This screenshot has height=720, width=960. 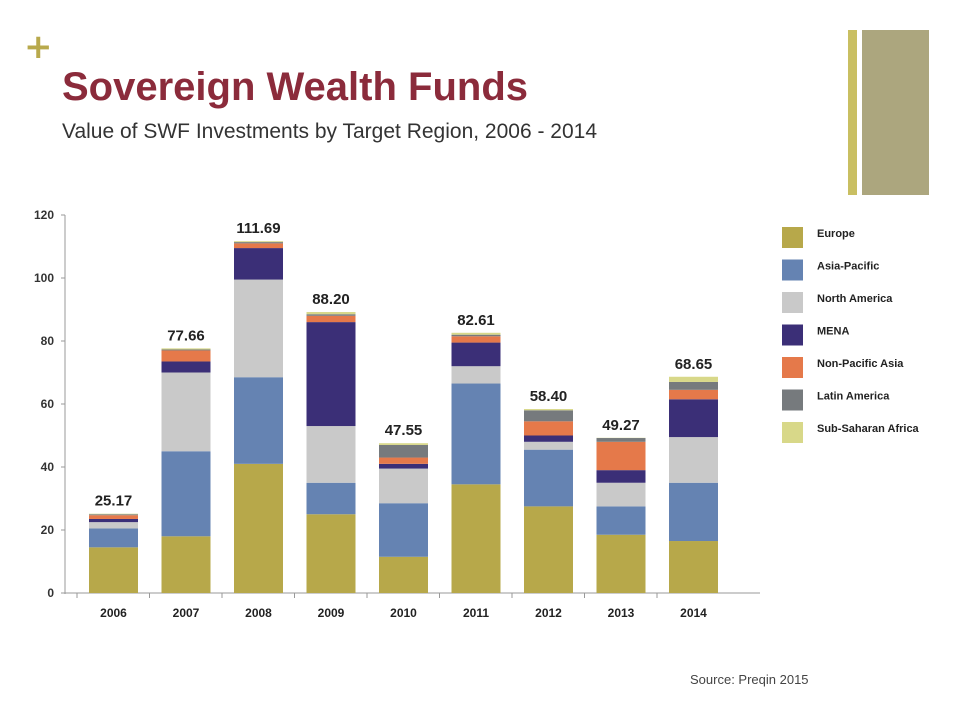 I want to click on x-tick-label: 2009, so click(x=331, y=613).